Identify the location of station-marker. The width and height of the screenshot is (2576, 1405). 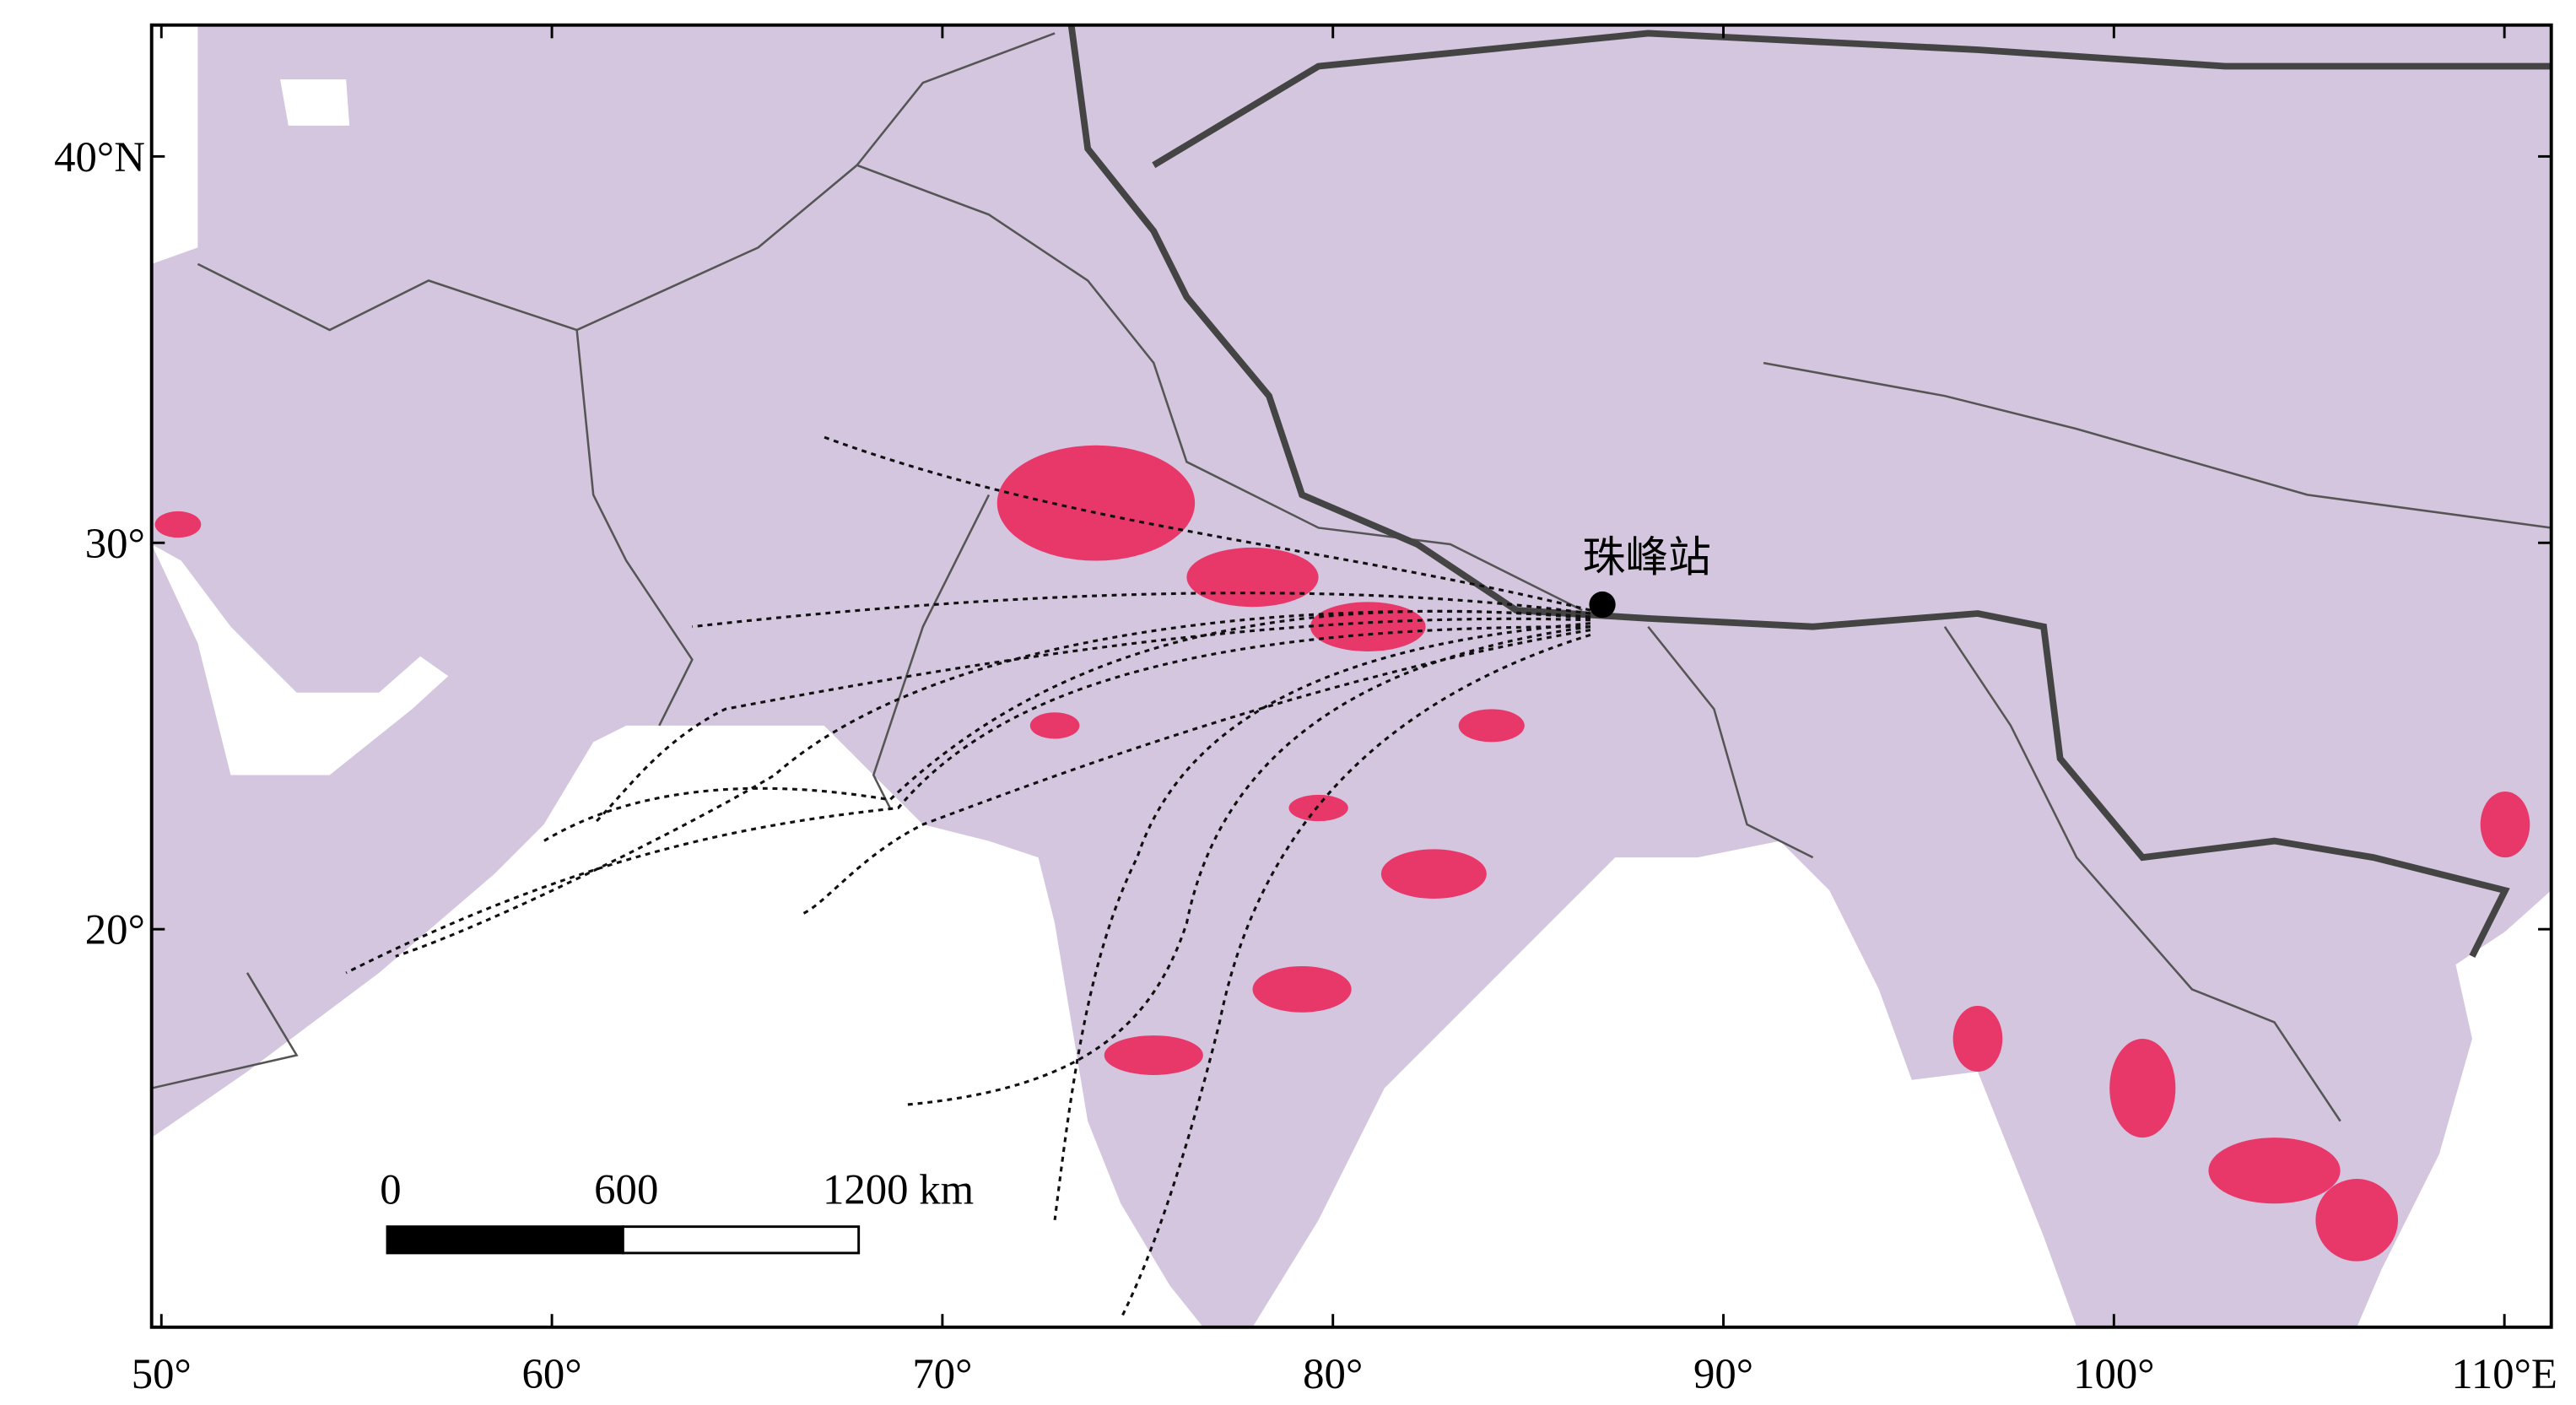
(1602, 605).